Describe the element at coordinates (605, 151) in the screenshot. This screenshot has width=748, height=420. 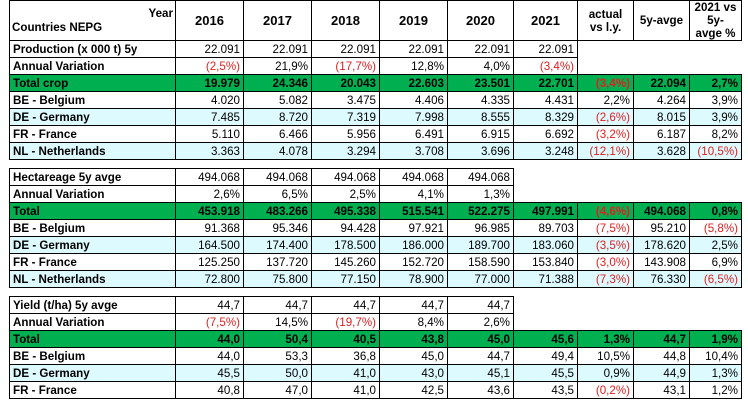
I see `table-cell: (12,1%)` at that location.